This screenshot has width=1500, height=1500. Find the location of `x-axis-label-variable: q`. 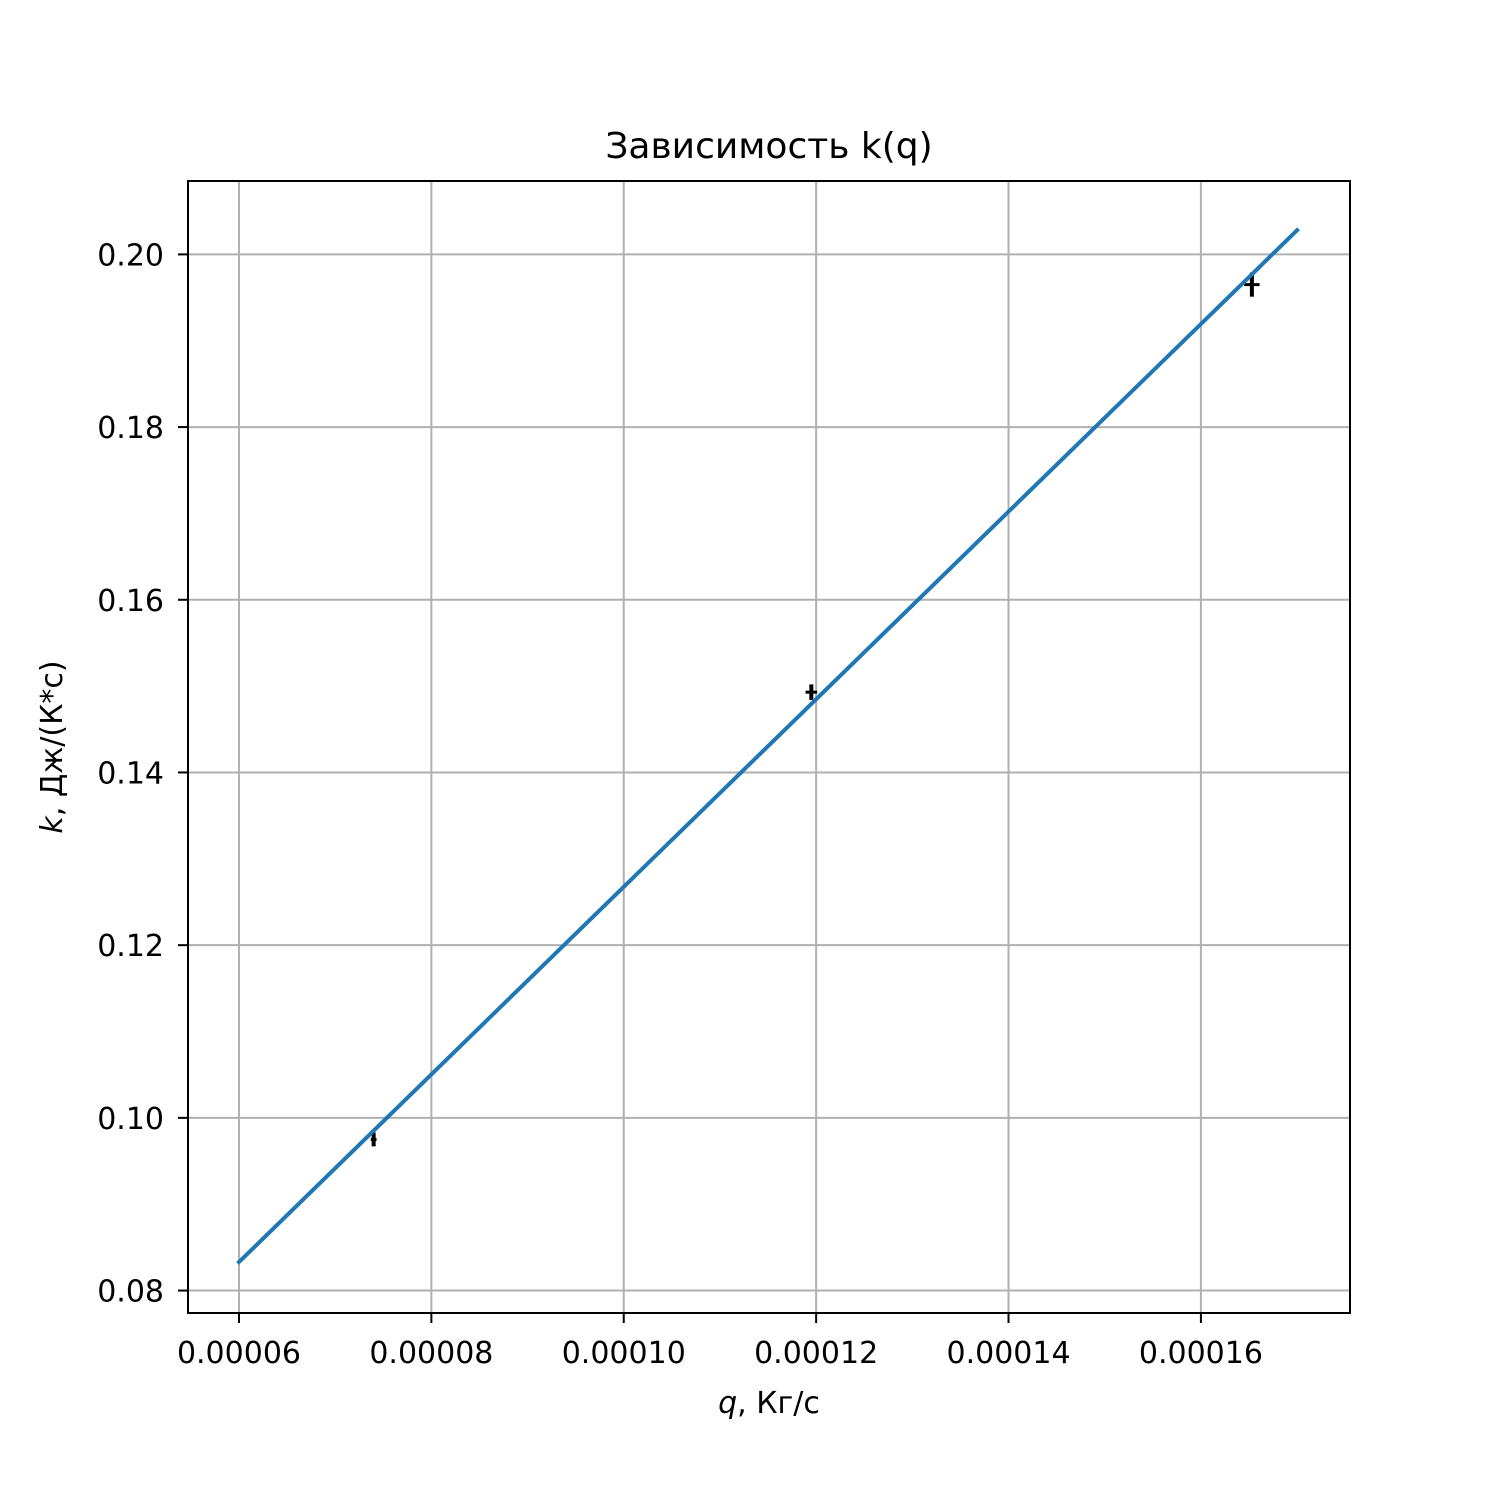

x-axis-label-variable: q is located at coordinates (727, 1403).